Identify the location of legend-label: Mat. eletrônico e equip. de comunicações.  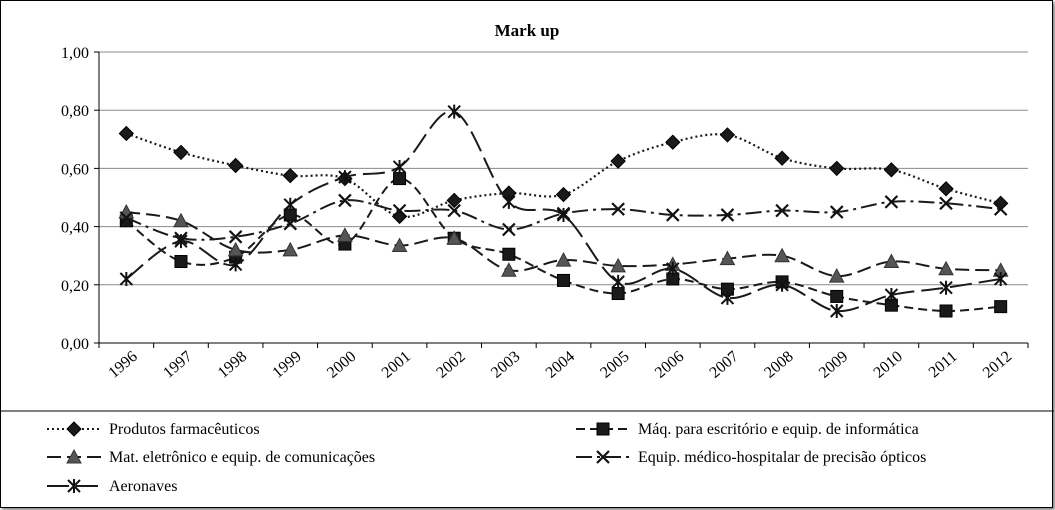
(242, 457).